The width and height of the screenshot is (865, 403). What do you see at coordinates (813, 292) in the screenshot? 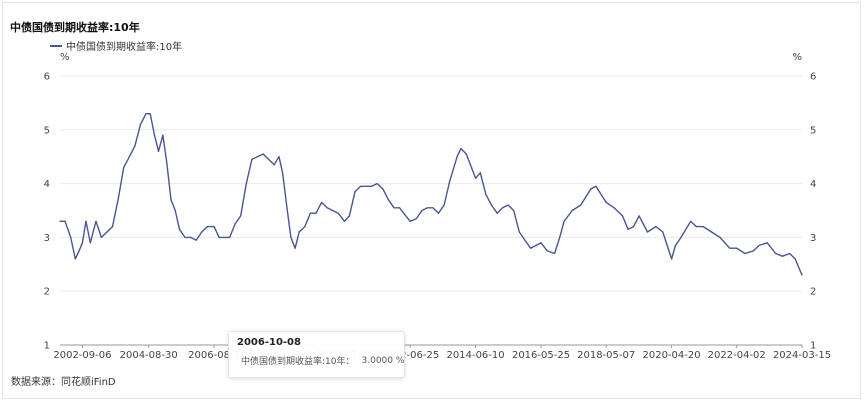
I see `y-tick-label-right: 2` at bounding box center [813, 292].